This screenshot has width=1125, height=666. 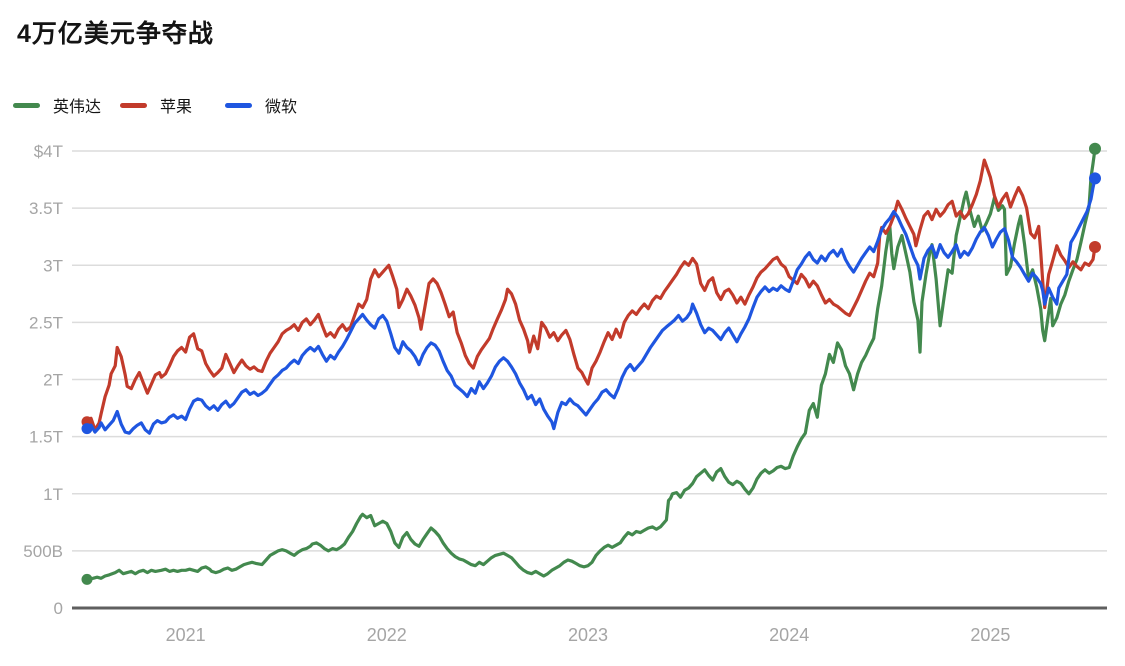 What do you see at coordinates (115, 34) in the screenshot?
I see `chart-title: 4万亿美元争夺战` at bounding box center [115, 34].